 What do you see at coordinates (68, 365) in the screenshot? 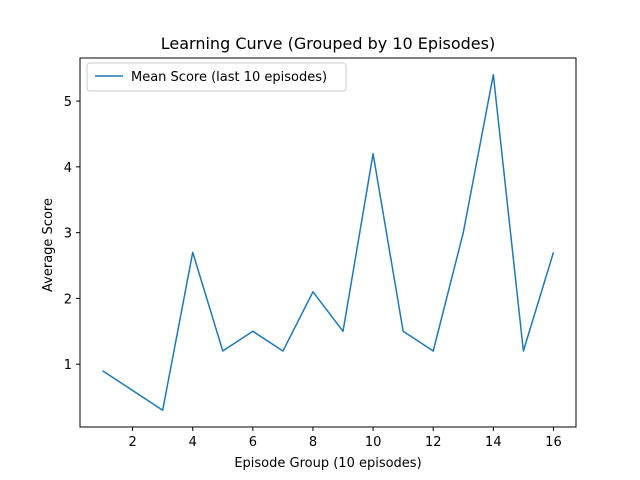
I see `y-tick-label: 1` at bounding box center [68, 365].